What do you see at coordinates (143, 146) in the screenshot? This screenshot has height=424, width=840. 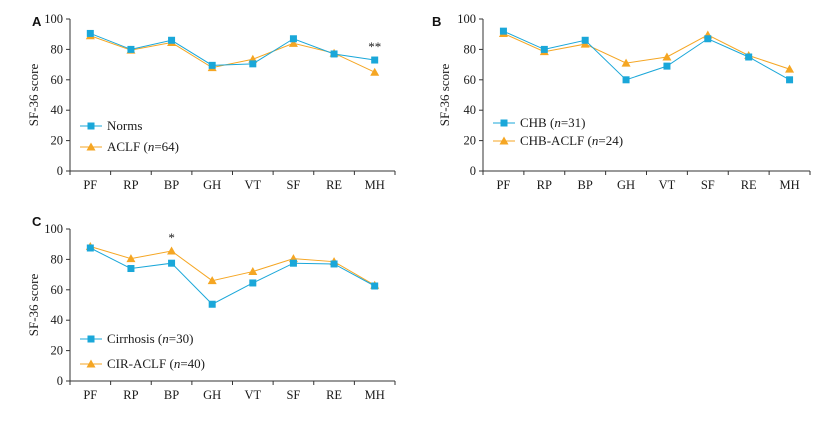 I see `legend-label: ACLF (n=64)` at bounding box center [143, 146].